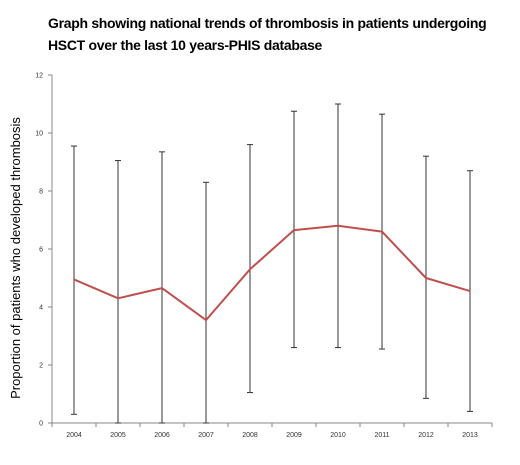 The image size is (520, 465). I want to click on y-tick-label: 2, so click(41, 366).